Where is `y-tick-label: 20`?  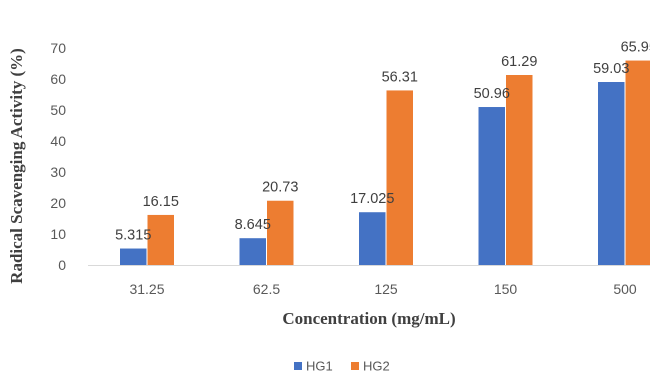 y-tick-label: 20 is located at coordinates (58, 203).